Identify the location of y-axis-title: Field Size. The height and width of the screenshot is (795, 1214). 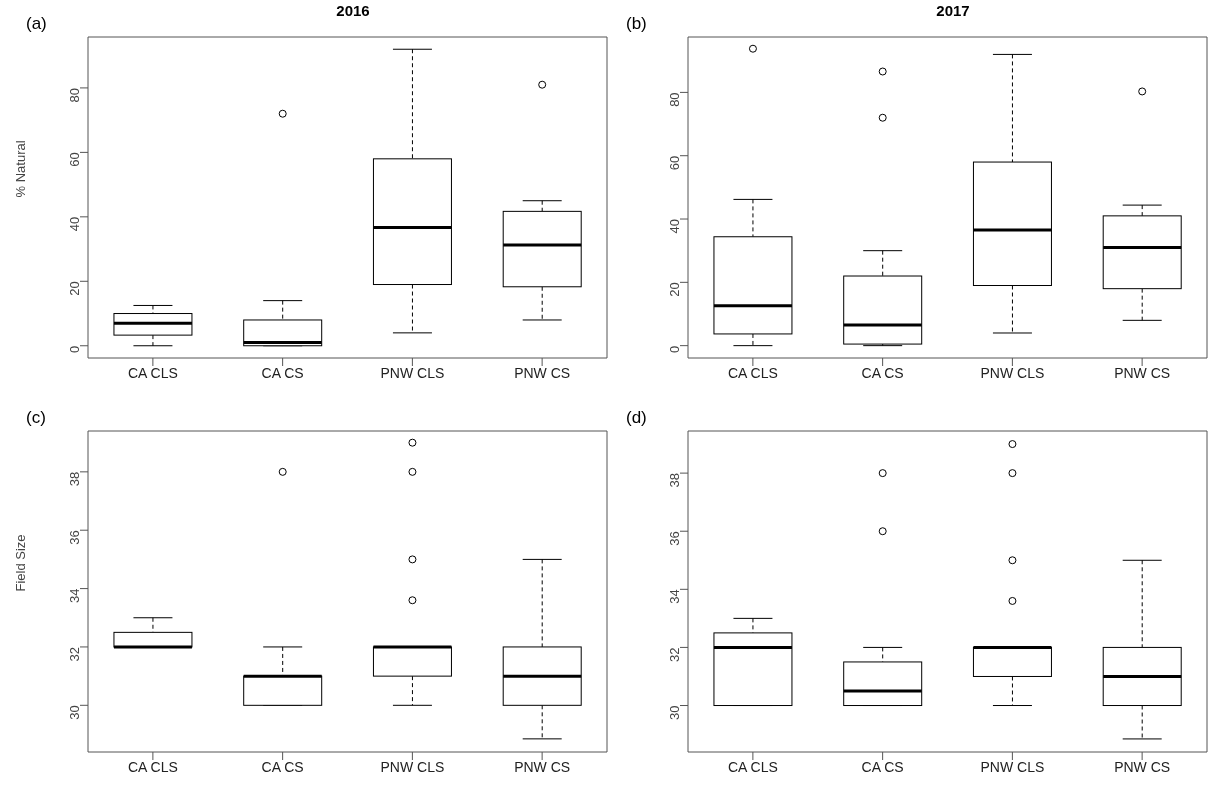
(20, 563).